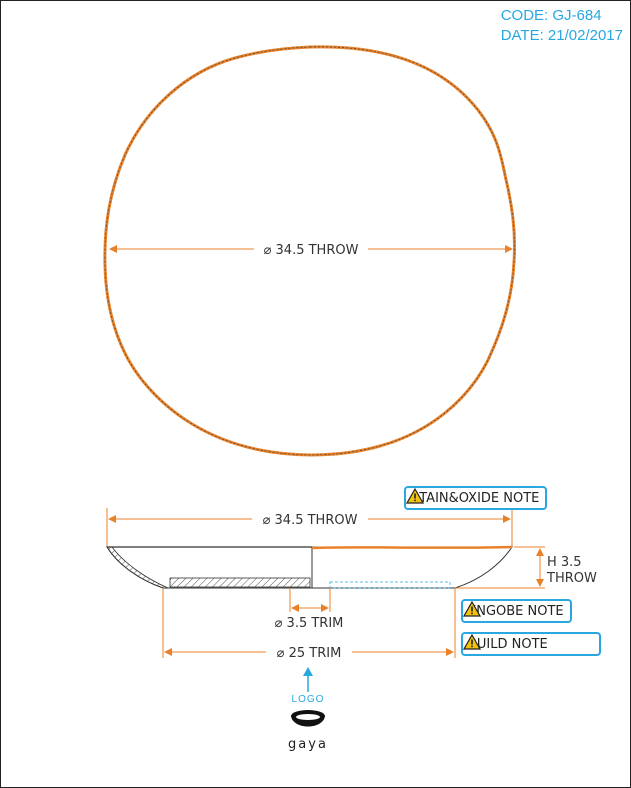 Image resolution: width=631 pixels, height=788 pixels. I want to click on logo-pointer-arrow, so click(308, 671).